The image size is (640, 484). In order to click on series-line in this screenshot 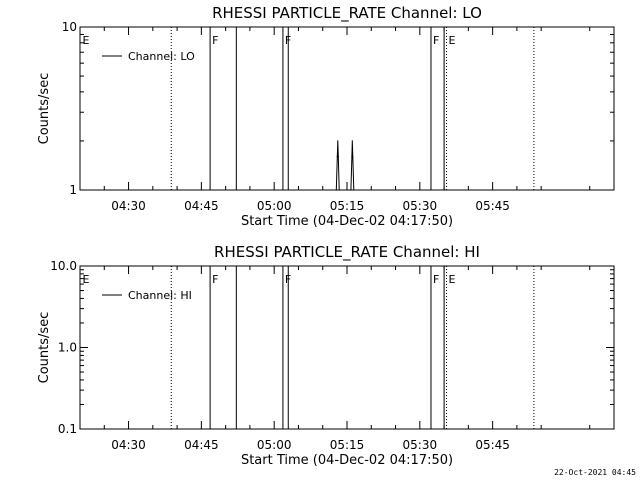, I will do `click(345, 165)`.